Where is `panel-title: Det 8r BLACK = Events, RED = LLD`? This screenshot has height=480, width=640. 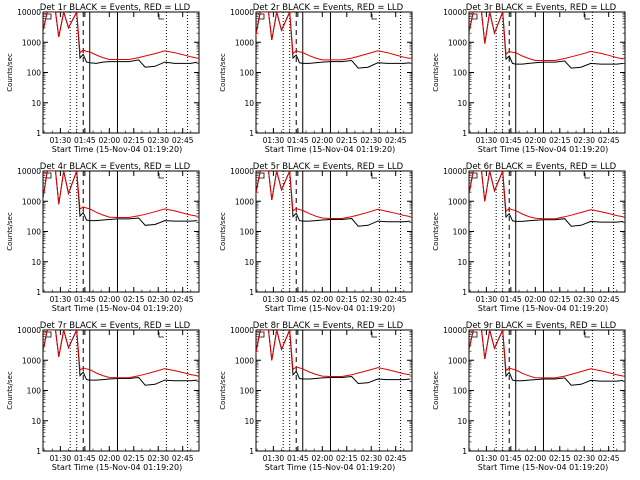 panel-title: Det 8r BLACK = Events, RED = LLD is located at coordinates (328, 326).